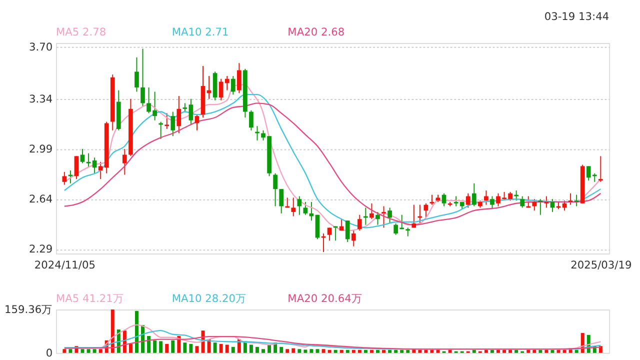 Image resolution: width=640 pixels, height=360 pixels. Describe the element at coordinates (209, 298) in the screenshot. I see `text: MA10 28.20万` at that location.